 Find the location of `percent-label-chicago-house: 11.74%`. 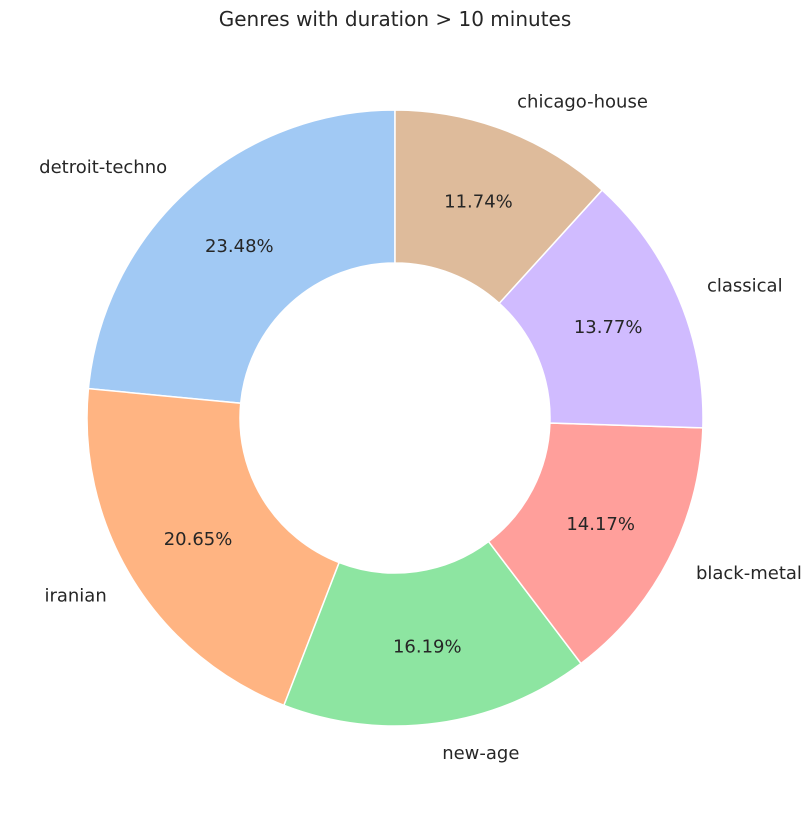

percent-label-chicago-house: 11.74% is located at coordinates (478, 202).